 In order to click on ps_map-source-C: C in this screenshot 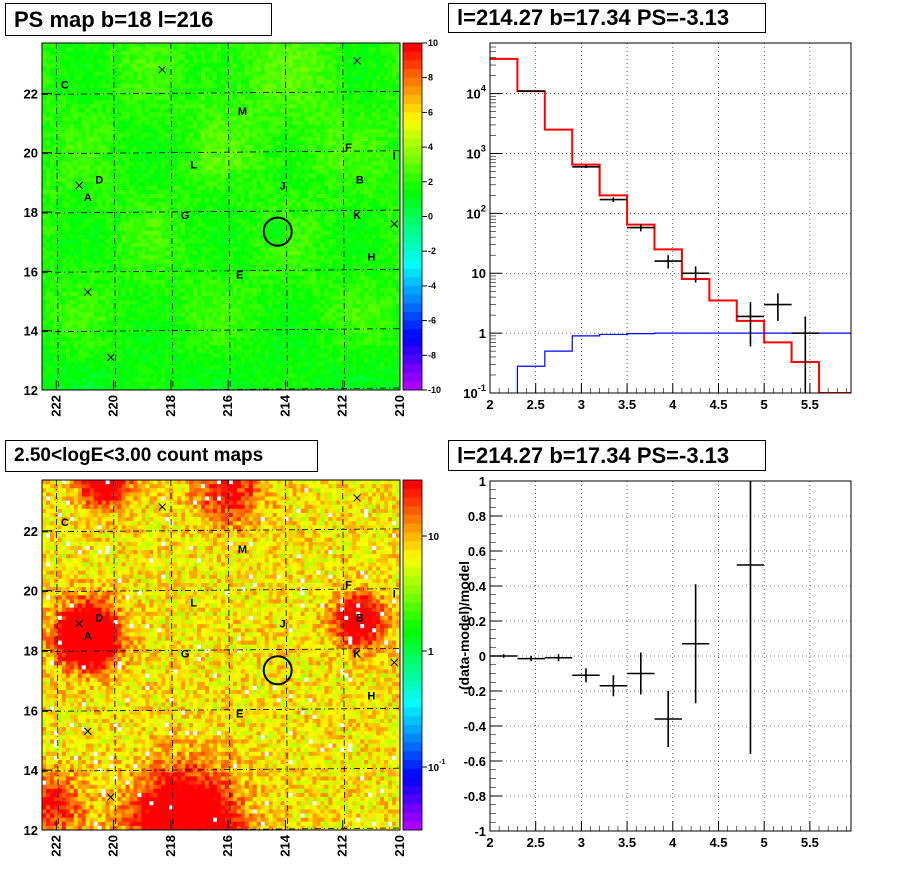, I will do `click(65, 86)`.